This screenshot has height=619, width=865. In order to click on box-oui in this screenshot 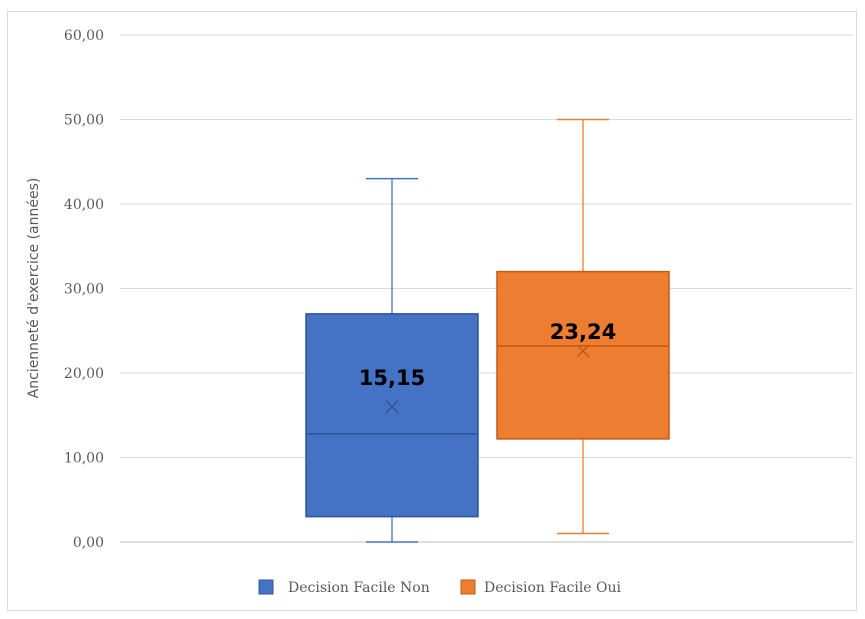, I will do `click(583, 326)`.